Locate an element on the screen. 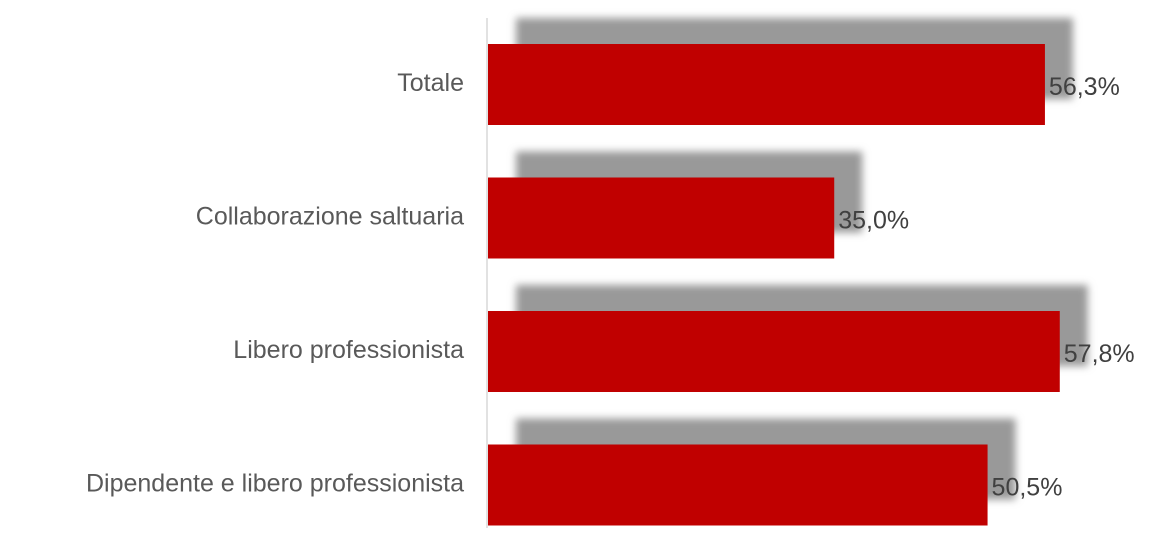  data-label: 50,5% is located at coordinates (1027, 488).